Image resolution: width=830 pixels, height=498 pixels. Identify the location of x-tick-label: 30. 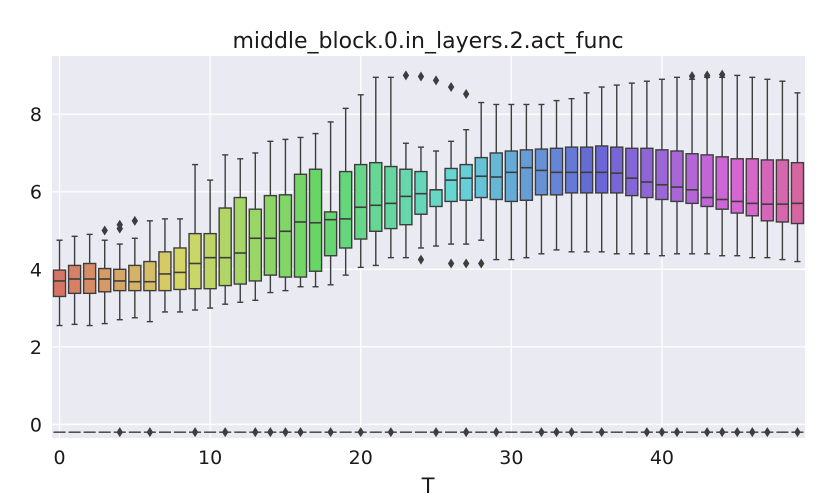
(511, 458).